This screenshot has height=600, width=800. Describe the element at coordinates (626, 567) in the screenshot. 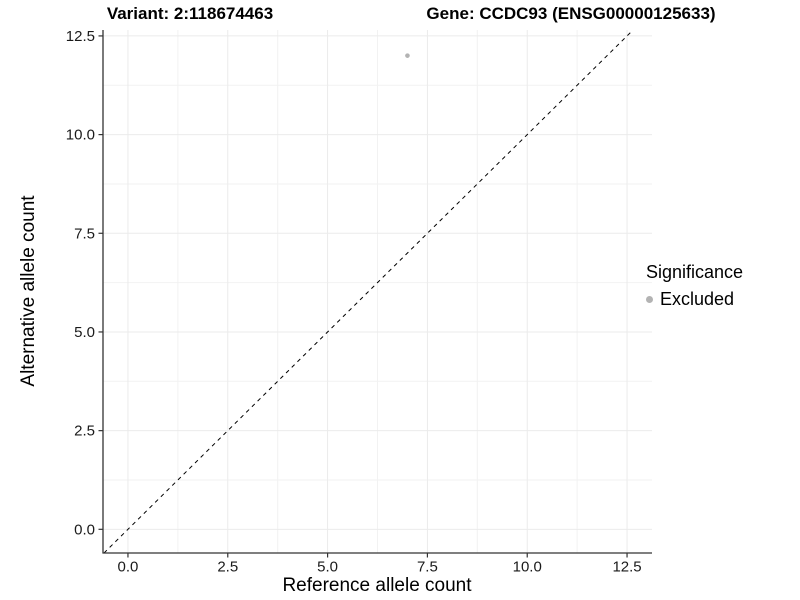

I see `x-tick-label: 12.5` at that location.